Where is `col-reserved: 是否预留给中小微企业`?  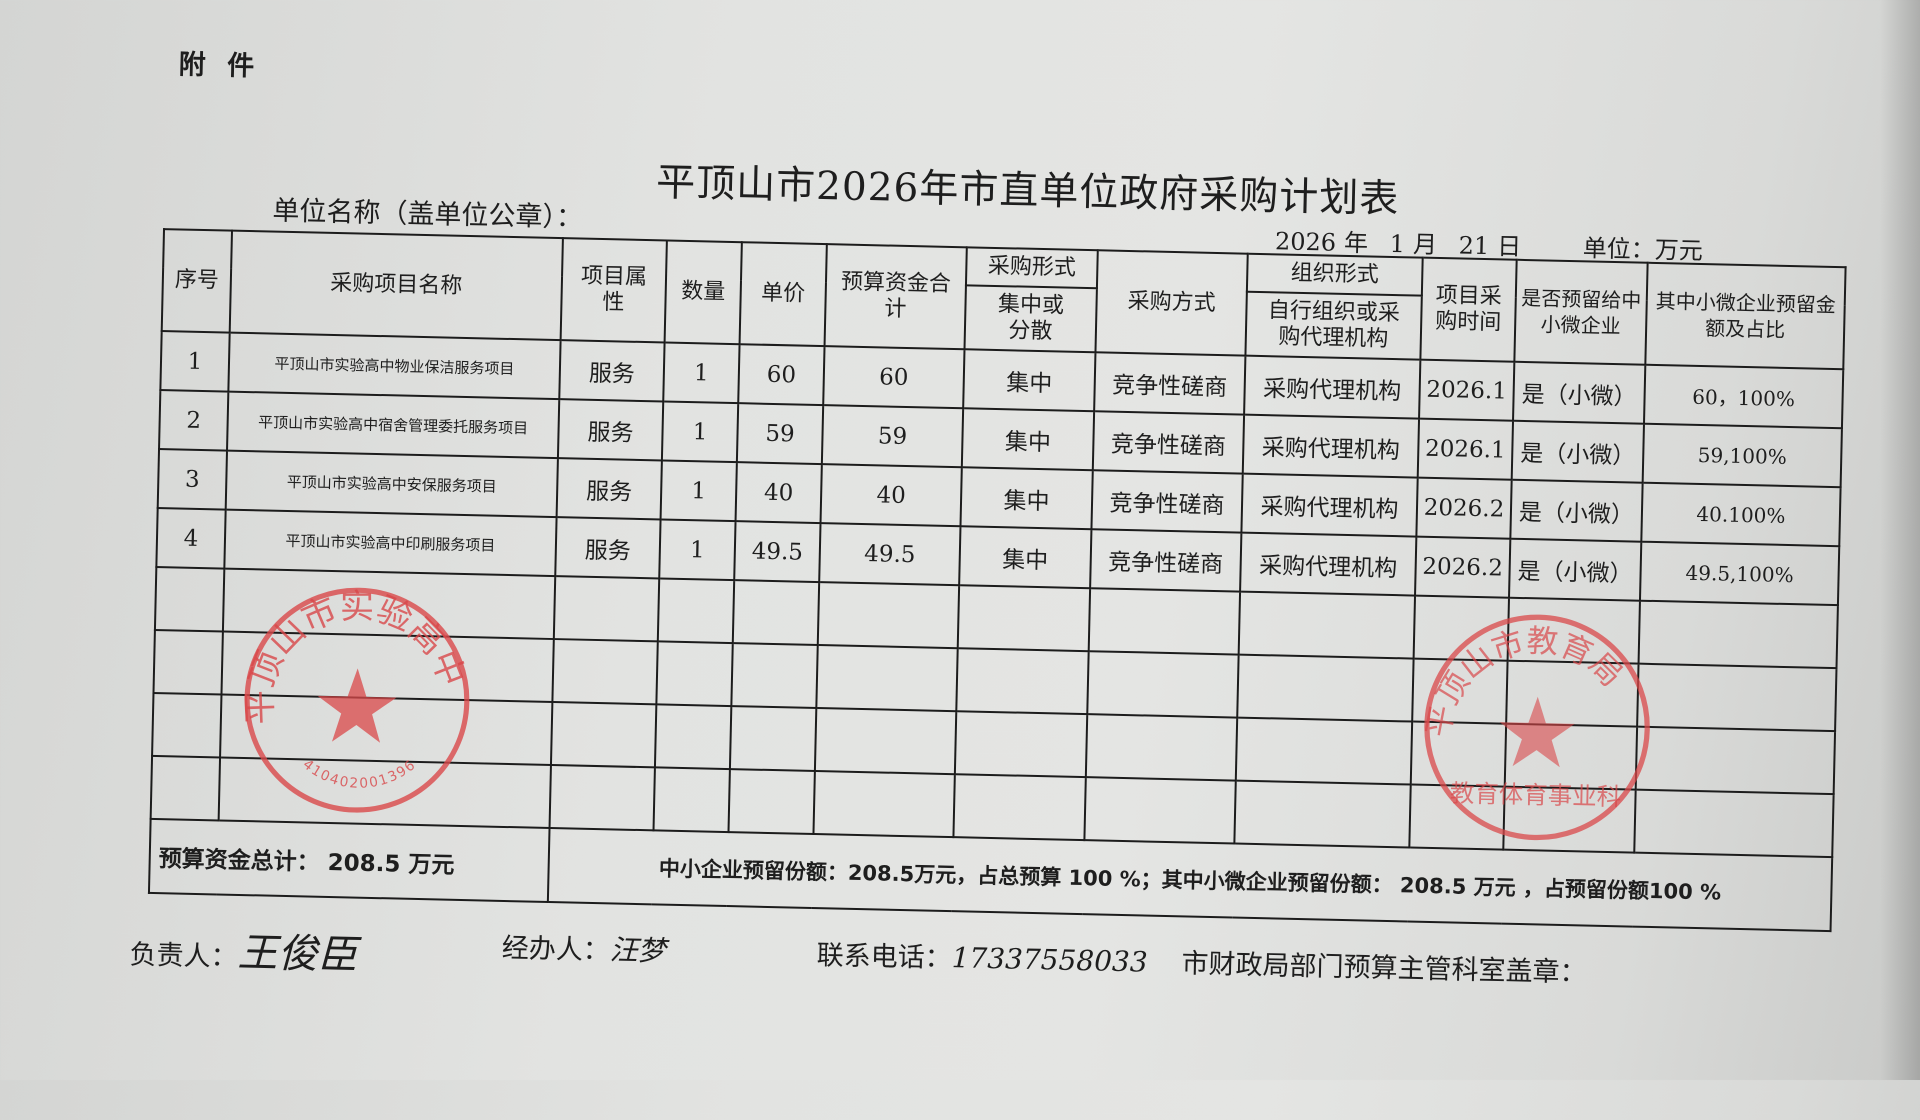 col-reserved: 是否预留给中小微企业 is located at coordinates (1581, 312).